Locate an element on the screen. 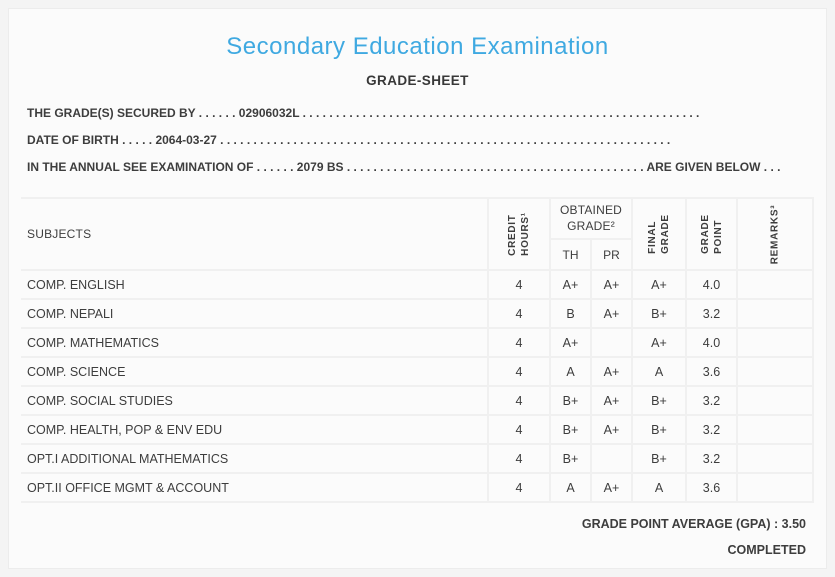  column-header-pr: PR is located at coordinates (612, 255).